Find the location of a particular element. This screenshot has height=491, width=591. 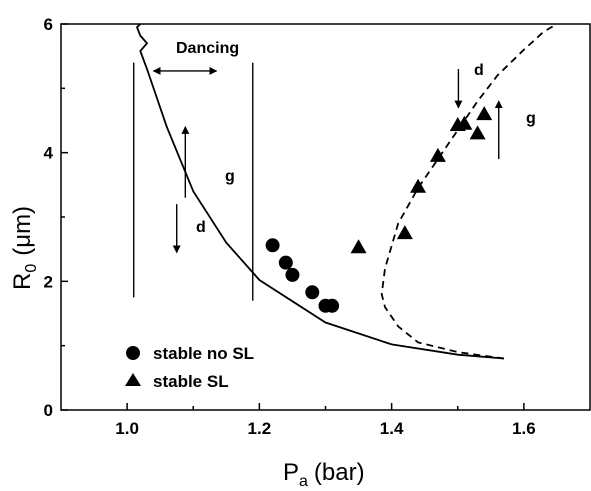

x-tick-label: 1.0 is located at coordinates (127, 428).